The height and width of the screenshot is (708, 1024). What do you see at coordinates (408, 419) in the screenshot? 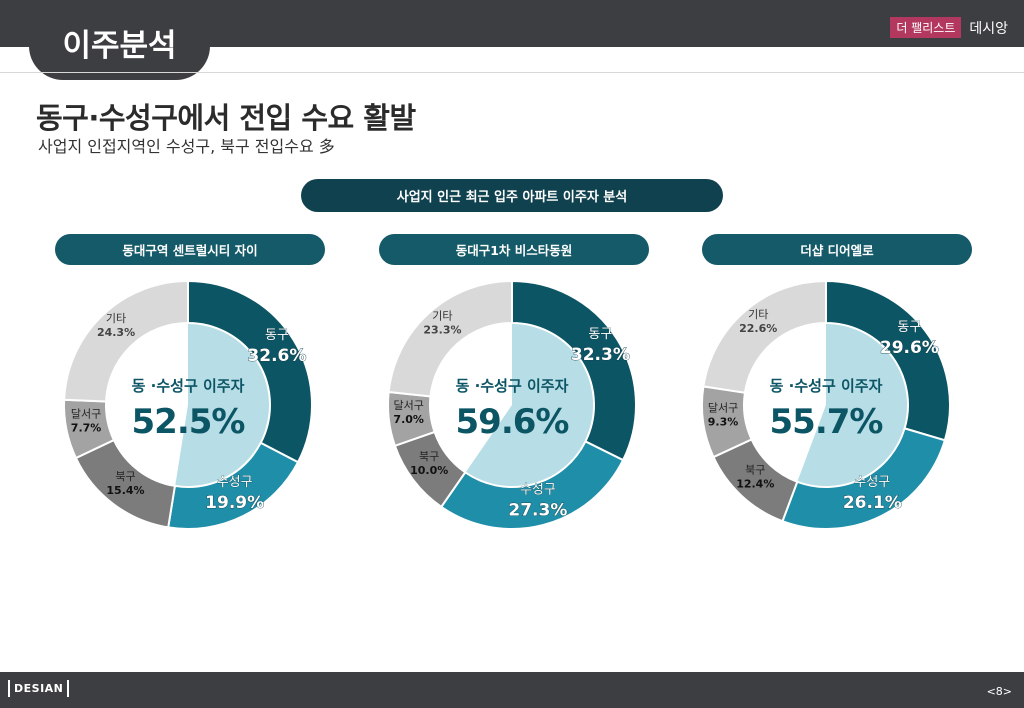
I see `slice-value: 7.0%` at bounding box center [408, 419].